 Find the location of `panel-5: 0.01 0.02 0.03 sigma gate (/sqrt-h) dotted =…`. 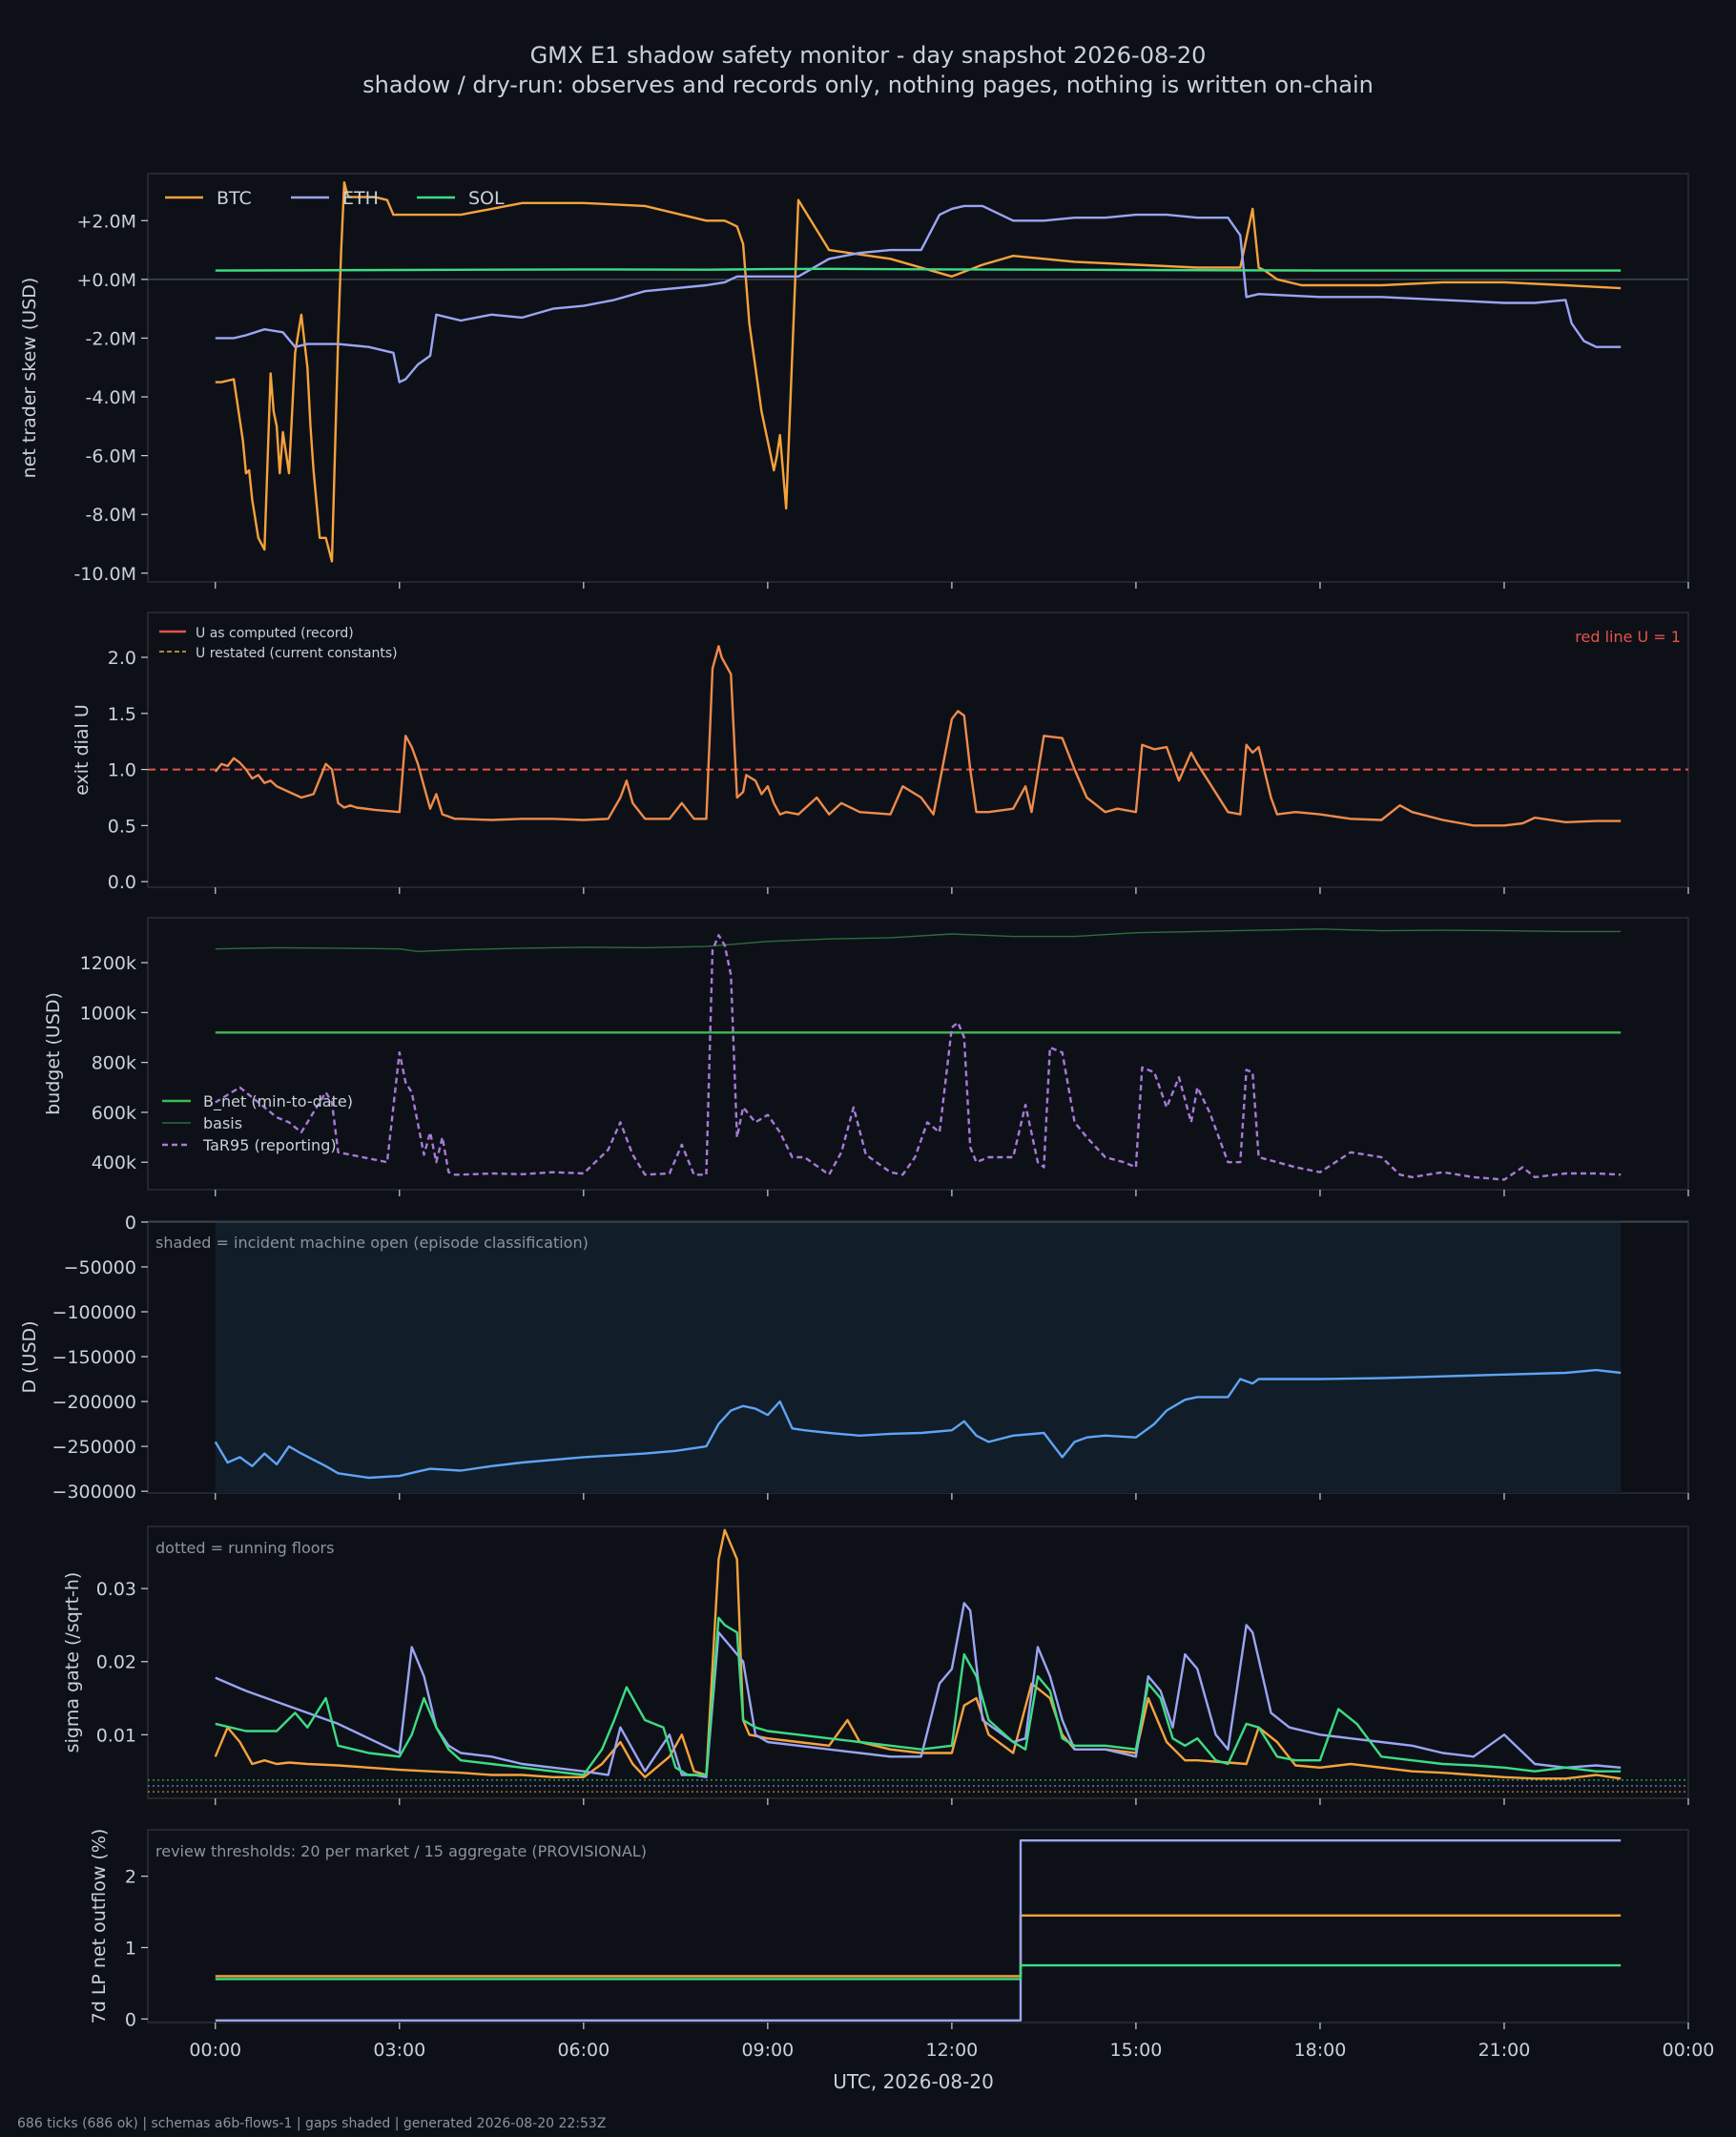

panel-5: 0.01 0.02 0.03 sigma gate (/sqrt-h) dotted =… is located at coordinates (876, 1665).